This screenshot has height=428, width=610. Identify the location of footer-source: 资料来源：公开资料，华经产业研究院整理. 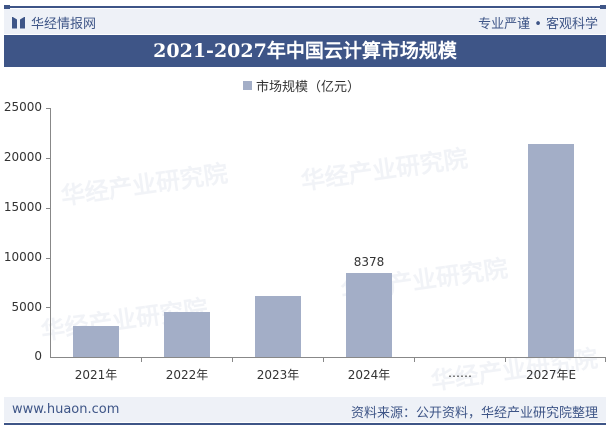
(474, 413).